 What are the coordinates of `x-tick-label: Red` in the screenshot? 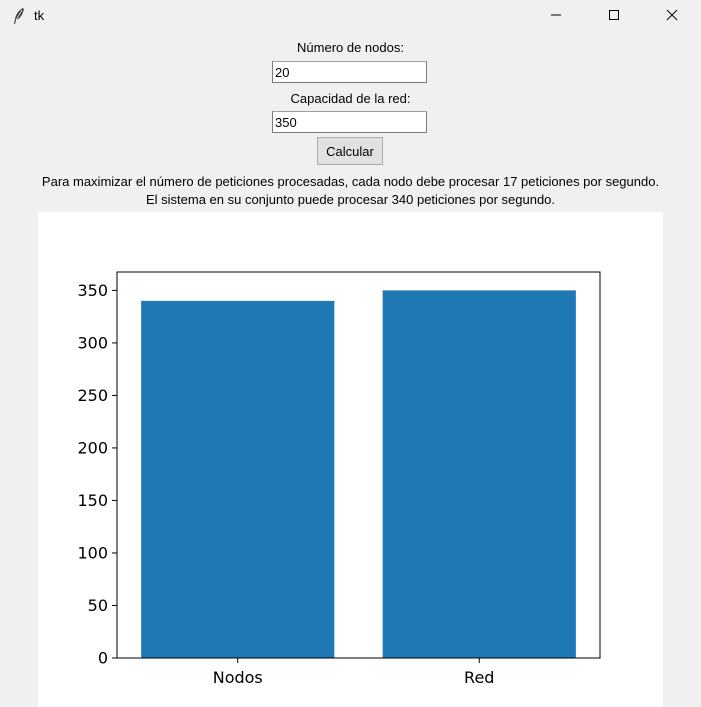 It's located at (479, 677).